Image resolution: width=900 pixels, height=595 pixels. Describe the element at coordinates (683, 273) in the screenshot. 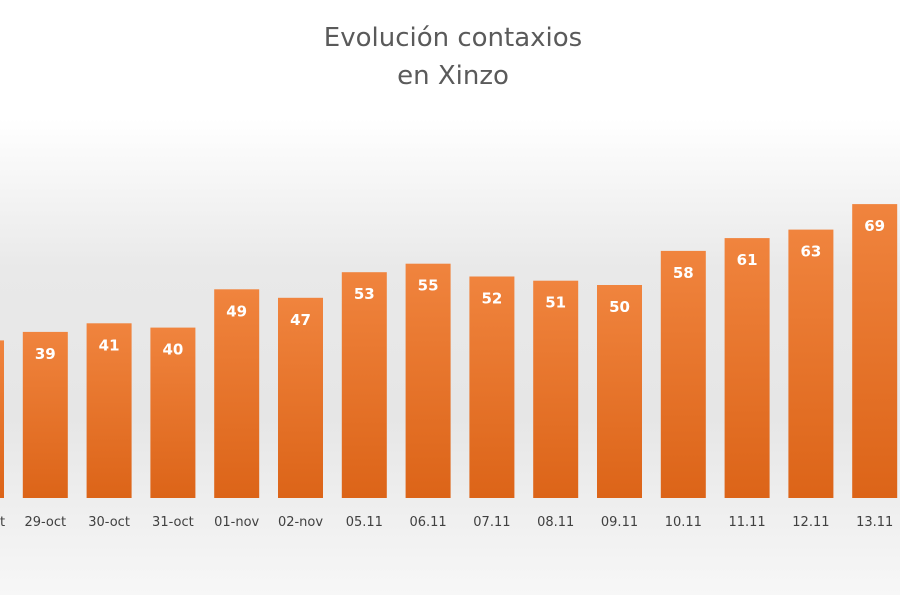

I see `bar-value-label: 58` at that location.